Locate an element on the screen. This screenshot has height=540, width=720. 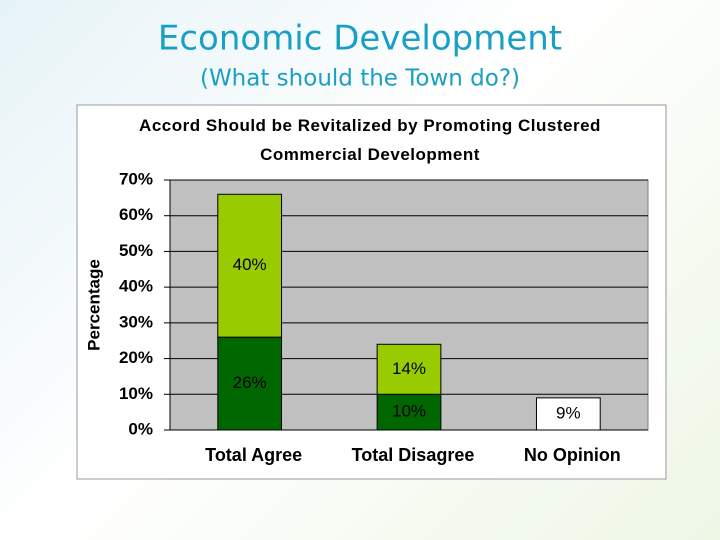
x-tick-label: No Opinion is located at coordinates (572, 455).